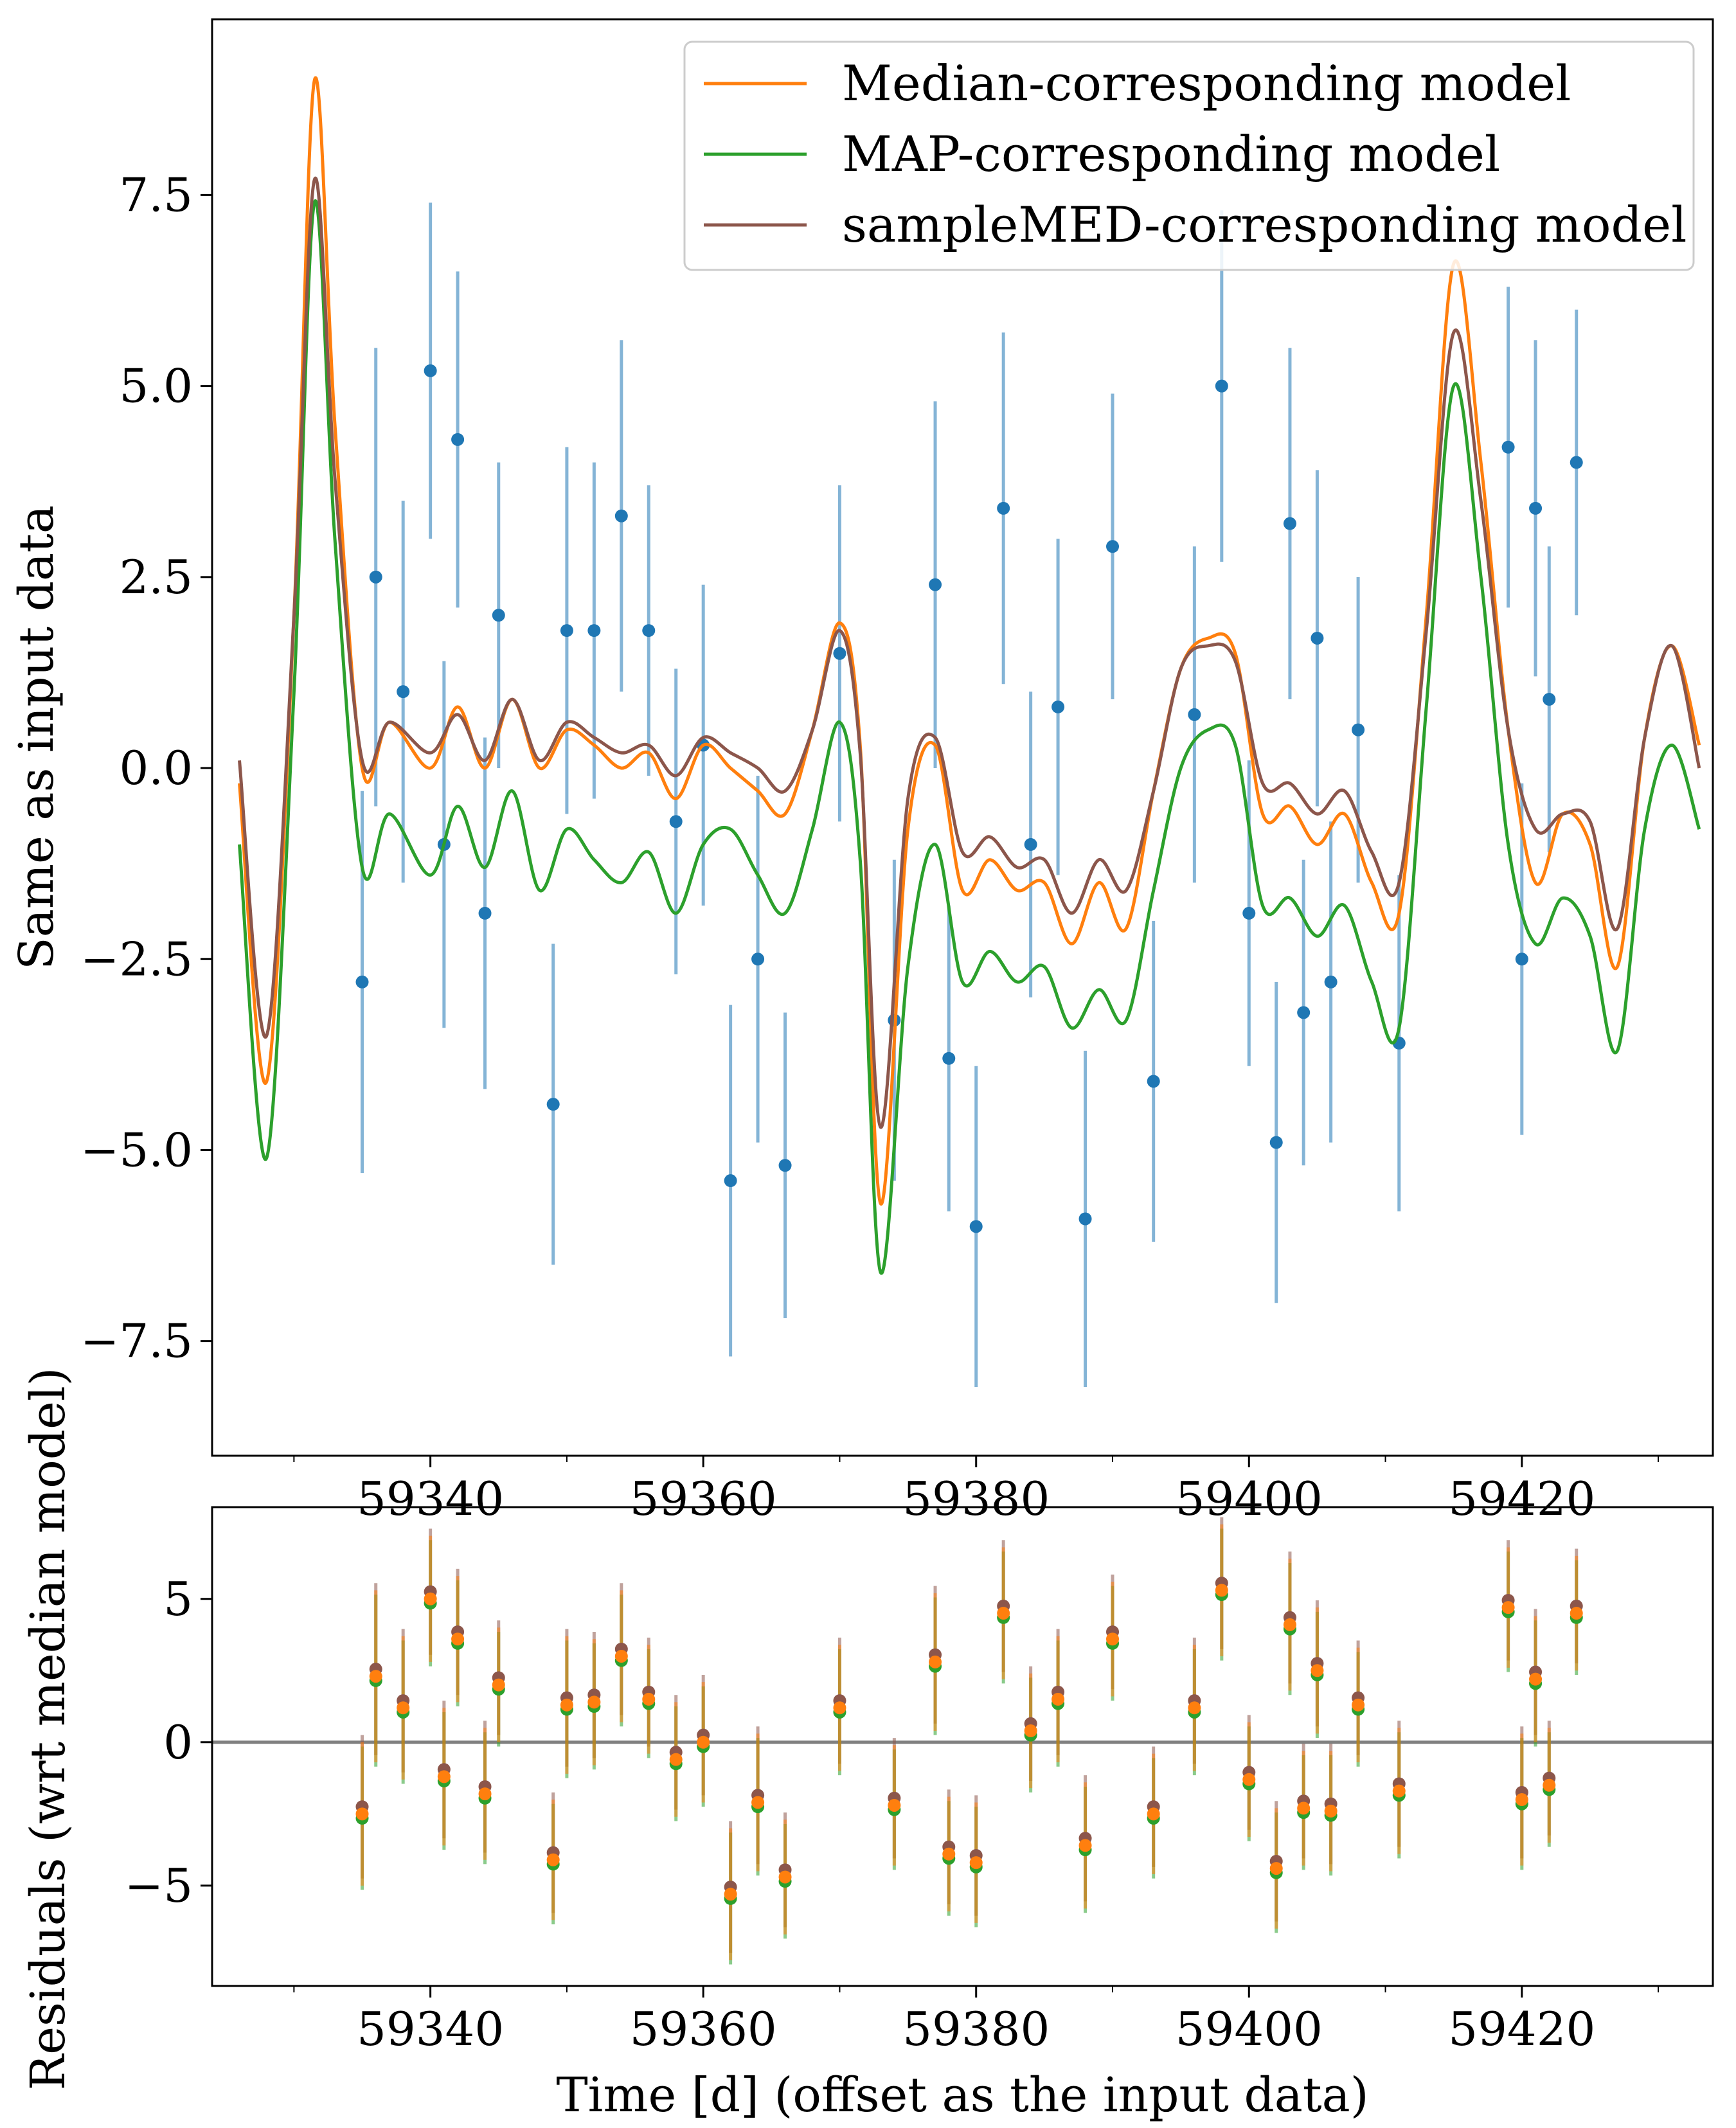 Image resolution: width=1736 pixels, height=2128 pixels. What do you see at coordinates (1249, 2029) in the screenshot?
I see `bottom-x-tick-label: 59400` at bounding box center [1249, 2029].